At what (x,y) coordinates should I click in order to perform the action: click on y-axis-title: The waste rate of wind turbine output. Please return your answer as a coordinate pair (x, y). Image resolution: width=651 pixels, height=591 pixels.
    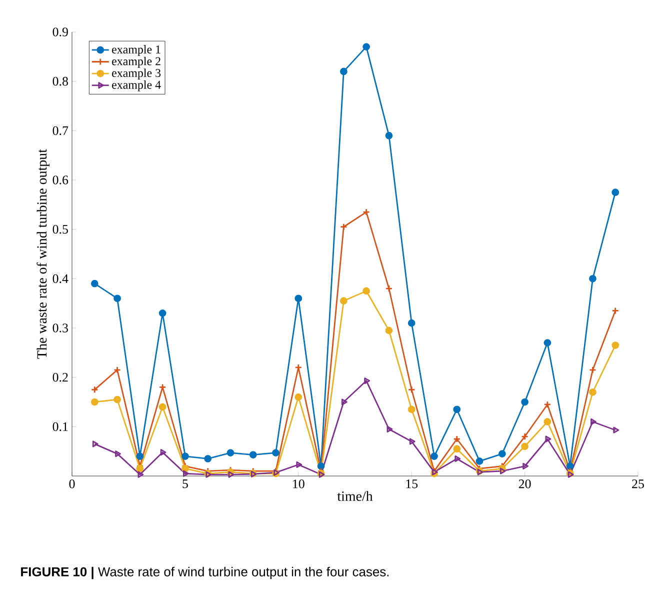
    Looking at the image, I should click on (43, 254).